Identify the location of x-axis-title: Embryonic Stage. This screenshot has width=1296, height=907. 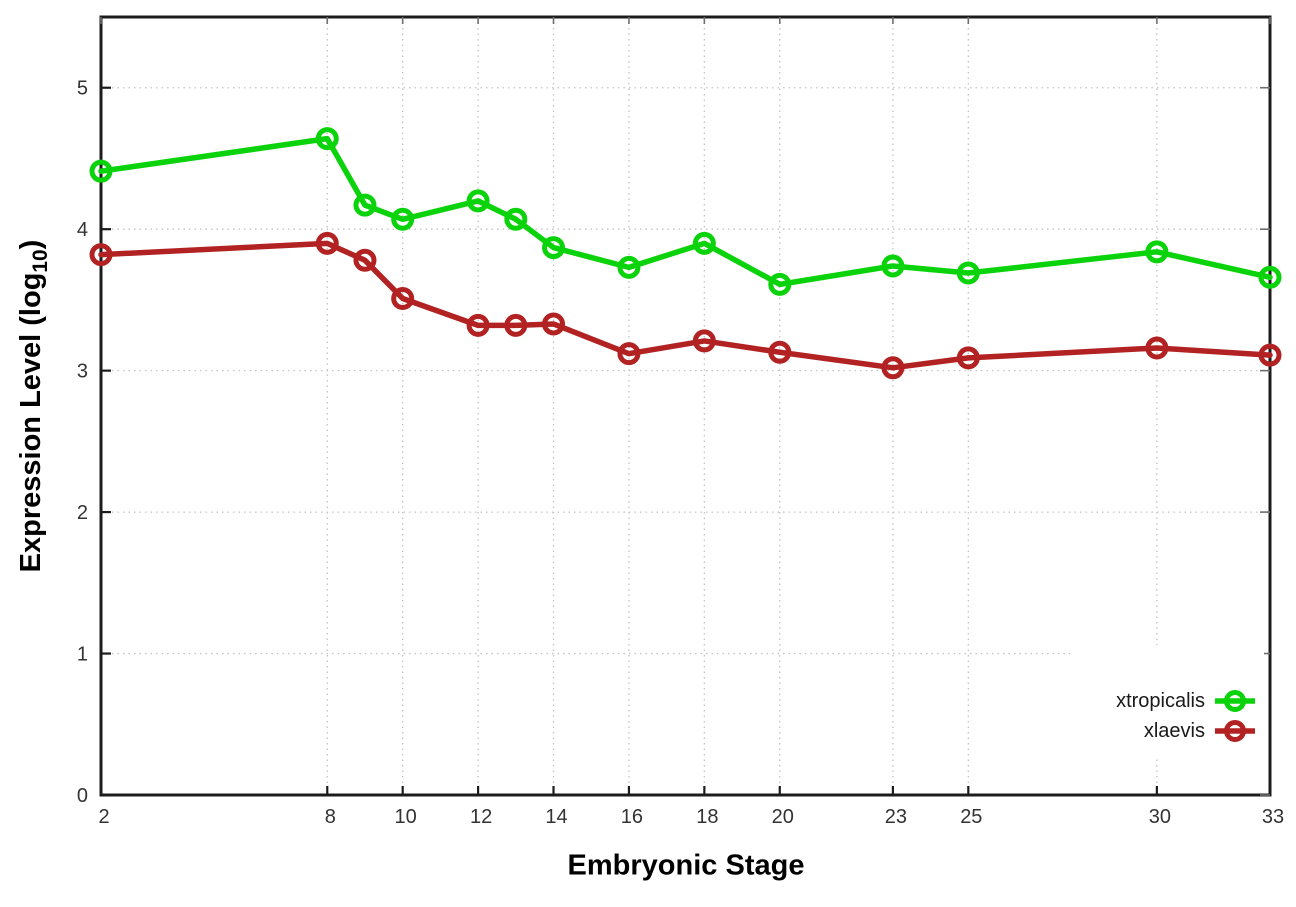
(686, 865).